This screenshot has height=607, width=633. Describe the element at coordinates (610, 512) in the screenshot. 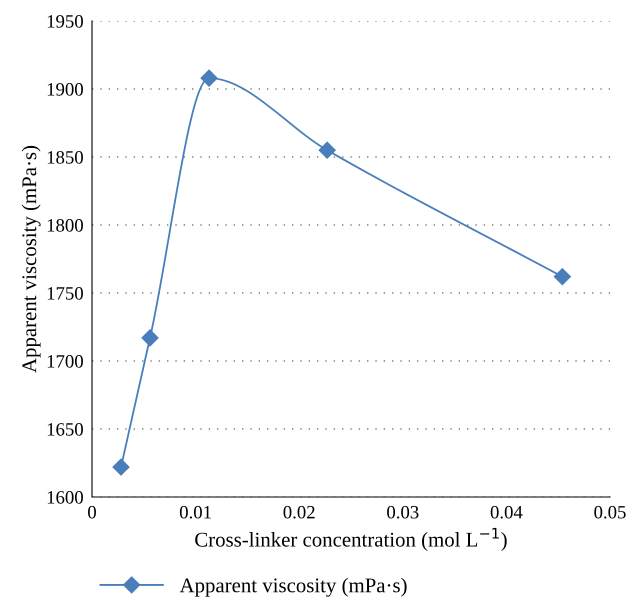

I see `x-tick-label: 0.05` at that location.